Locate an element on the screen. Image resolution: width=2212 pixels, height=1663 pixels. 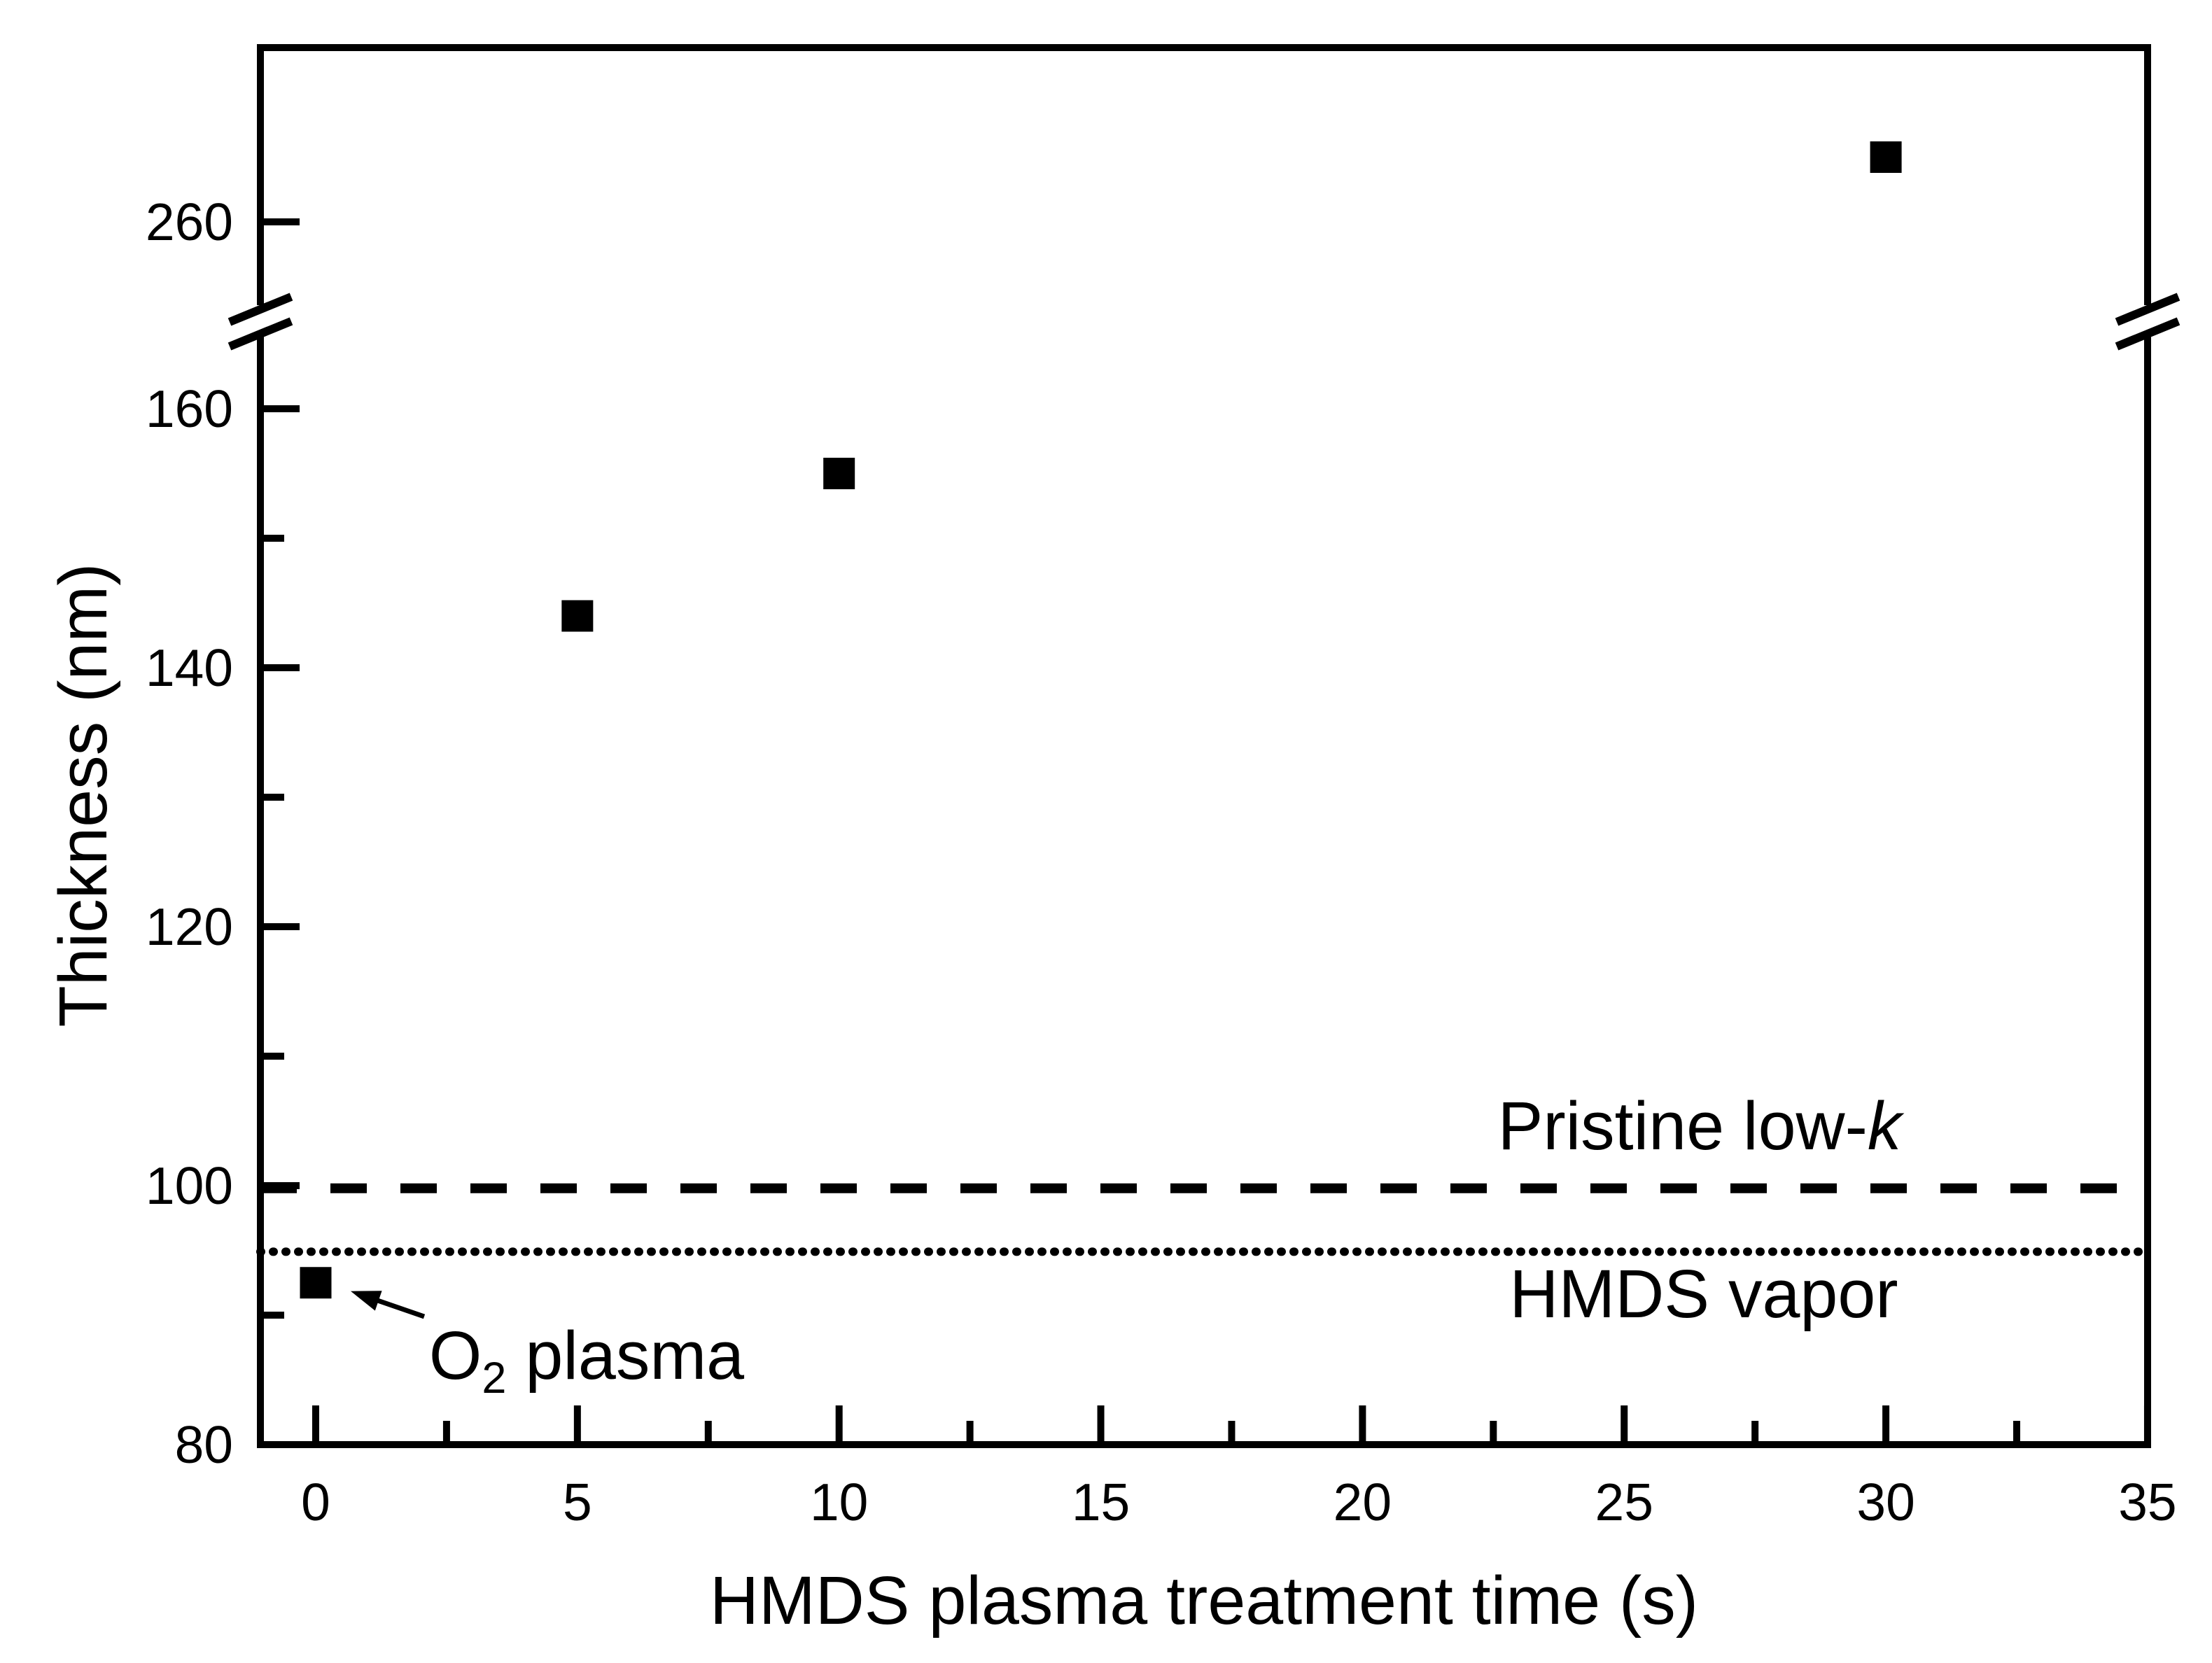
x-tick-label: 15 is located at coordinates (1101, 1502).